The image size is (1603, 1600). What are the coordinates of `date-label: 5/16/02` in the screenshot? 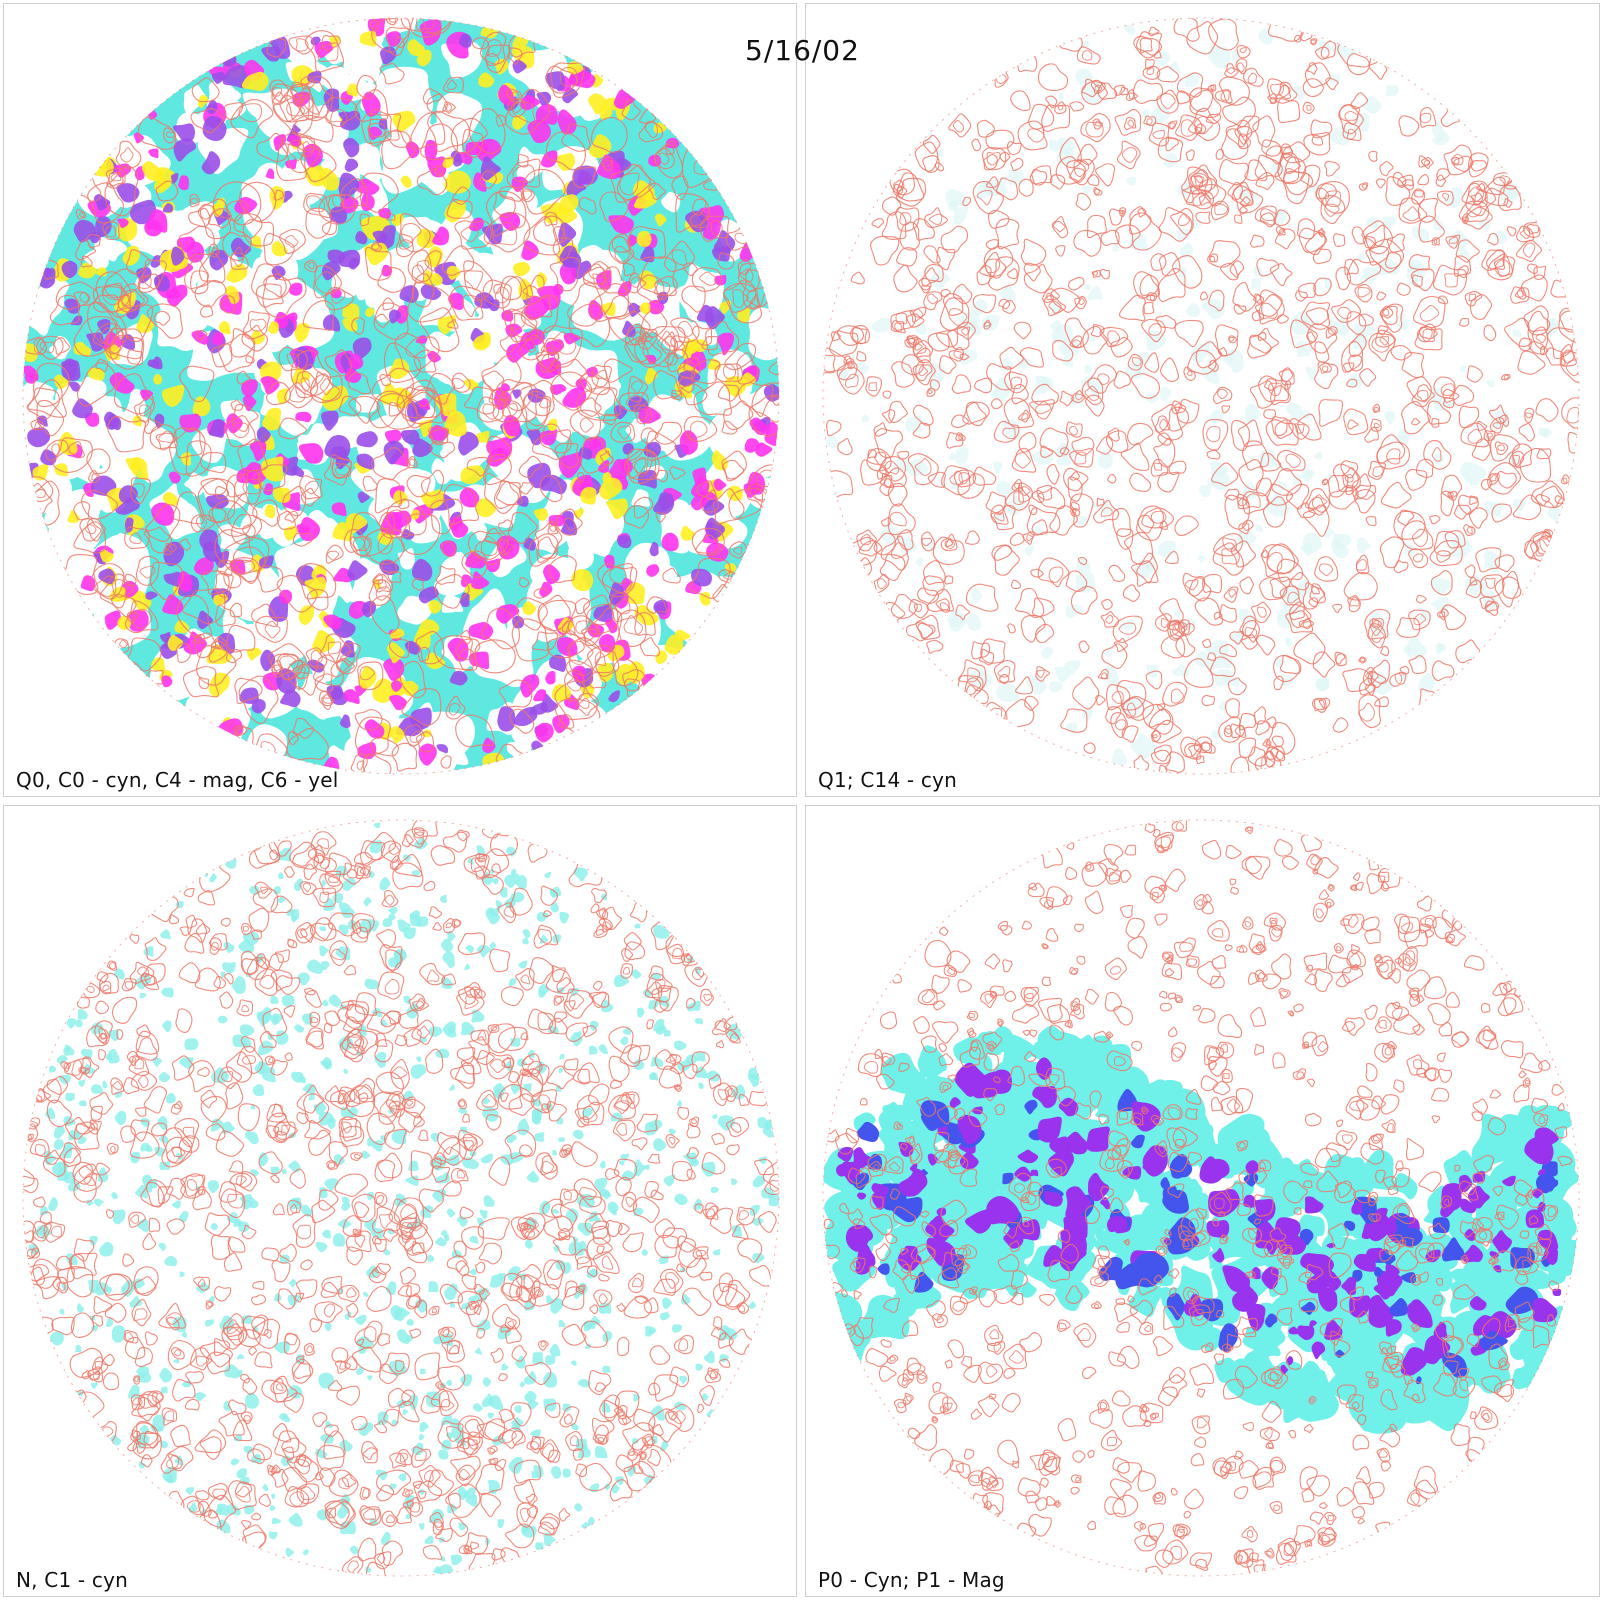 It's located at (802, 50).